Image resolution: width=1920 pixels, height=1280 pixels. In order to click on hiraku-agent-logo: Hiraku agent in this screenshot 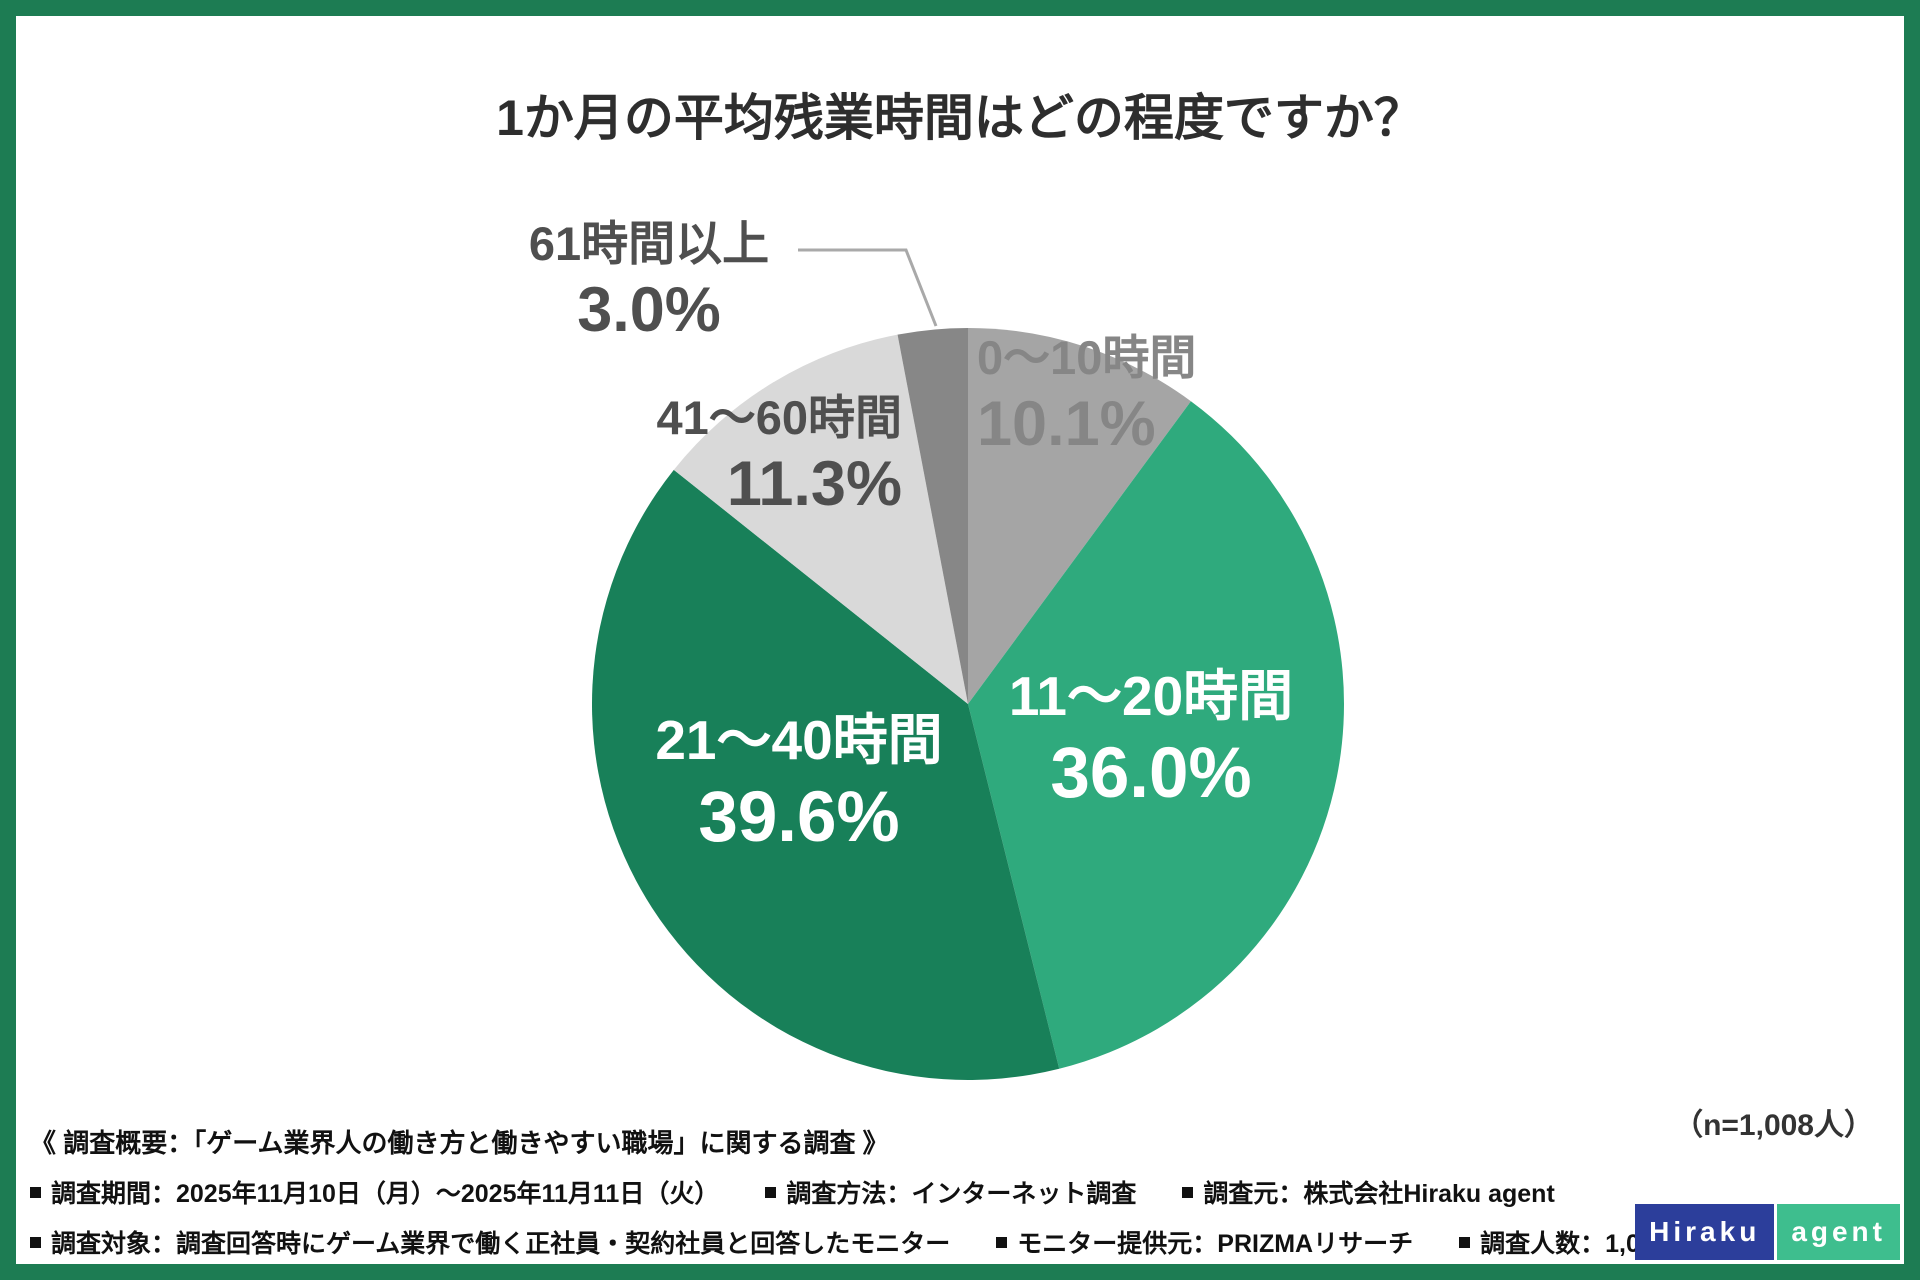, I will do `click(1767, 1232)`.